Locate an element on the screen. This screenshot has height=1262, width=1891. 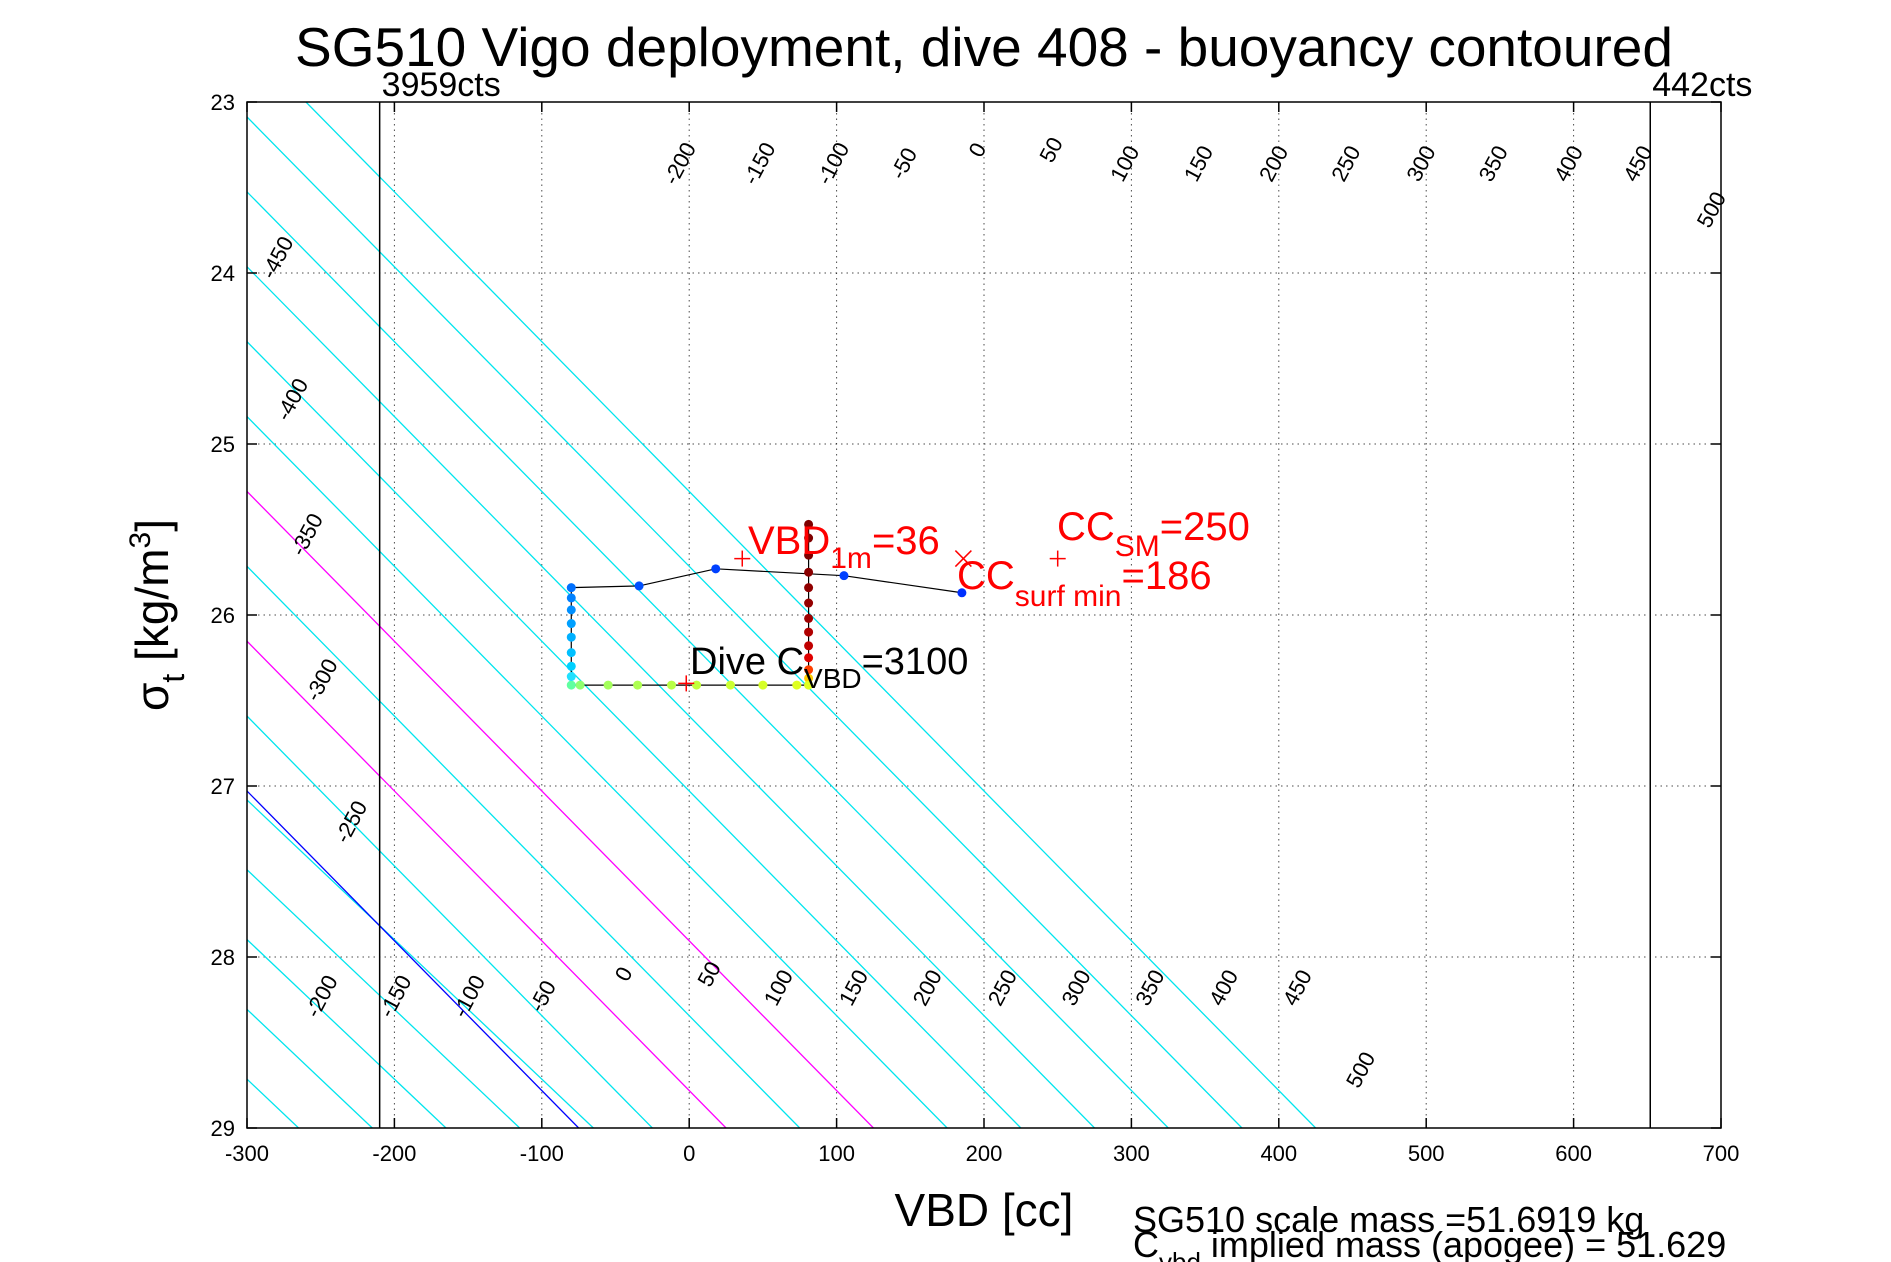
y-tick-label: 26 is located at coordinates (223, 615).